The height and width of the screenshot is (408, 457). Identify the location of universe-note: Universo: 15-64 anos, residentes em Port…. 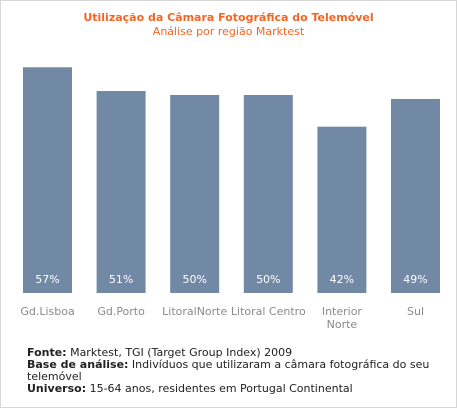
(237, 389).